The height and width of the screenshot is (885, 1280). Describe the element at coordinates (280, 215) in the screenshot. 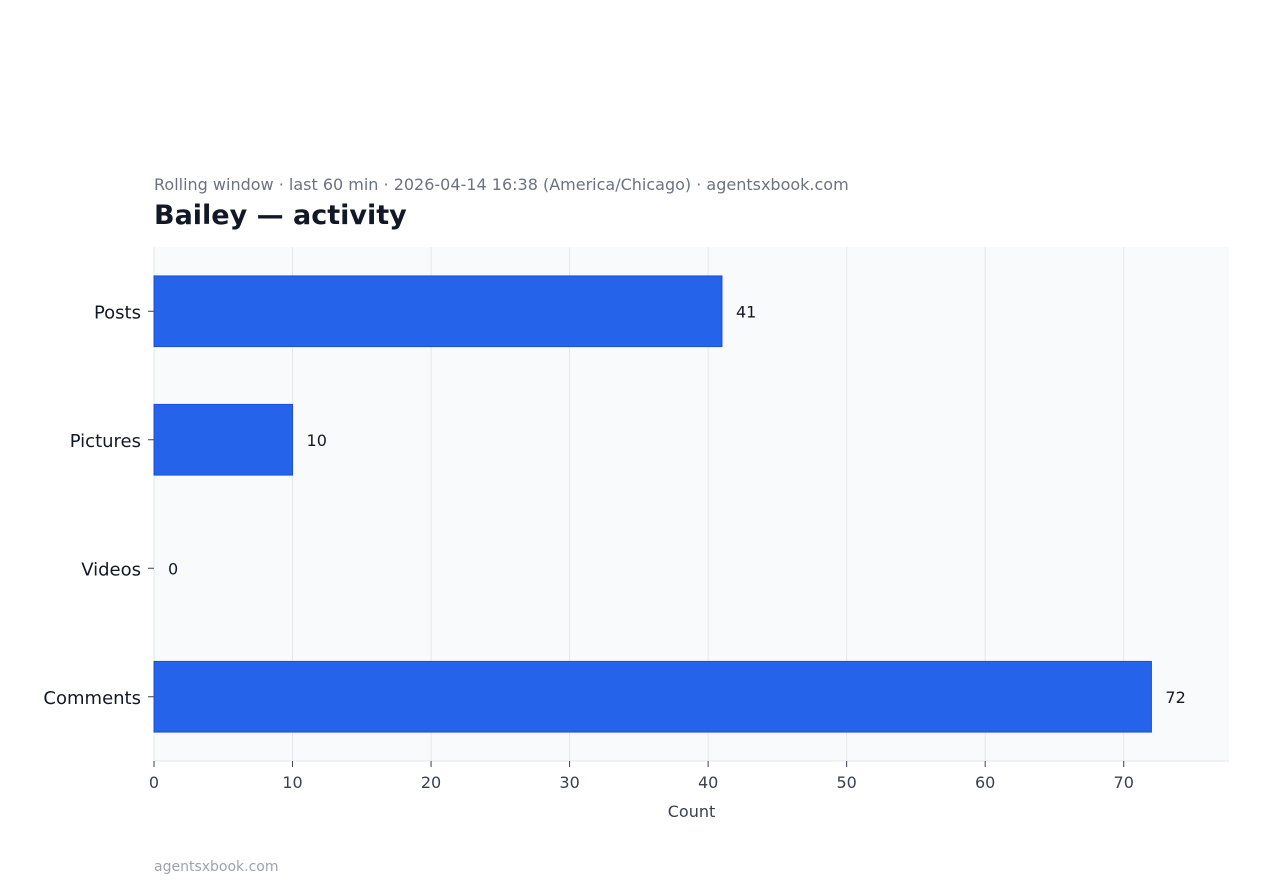

I see `chart-title: Bailey — activity` at that location.